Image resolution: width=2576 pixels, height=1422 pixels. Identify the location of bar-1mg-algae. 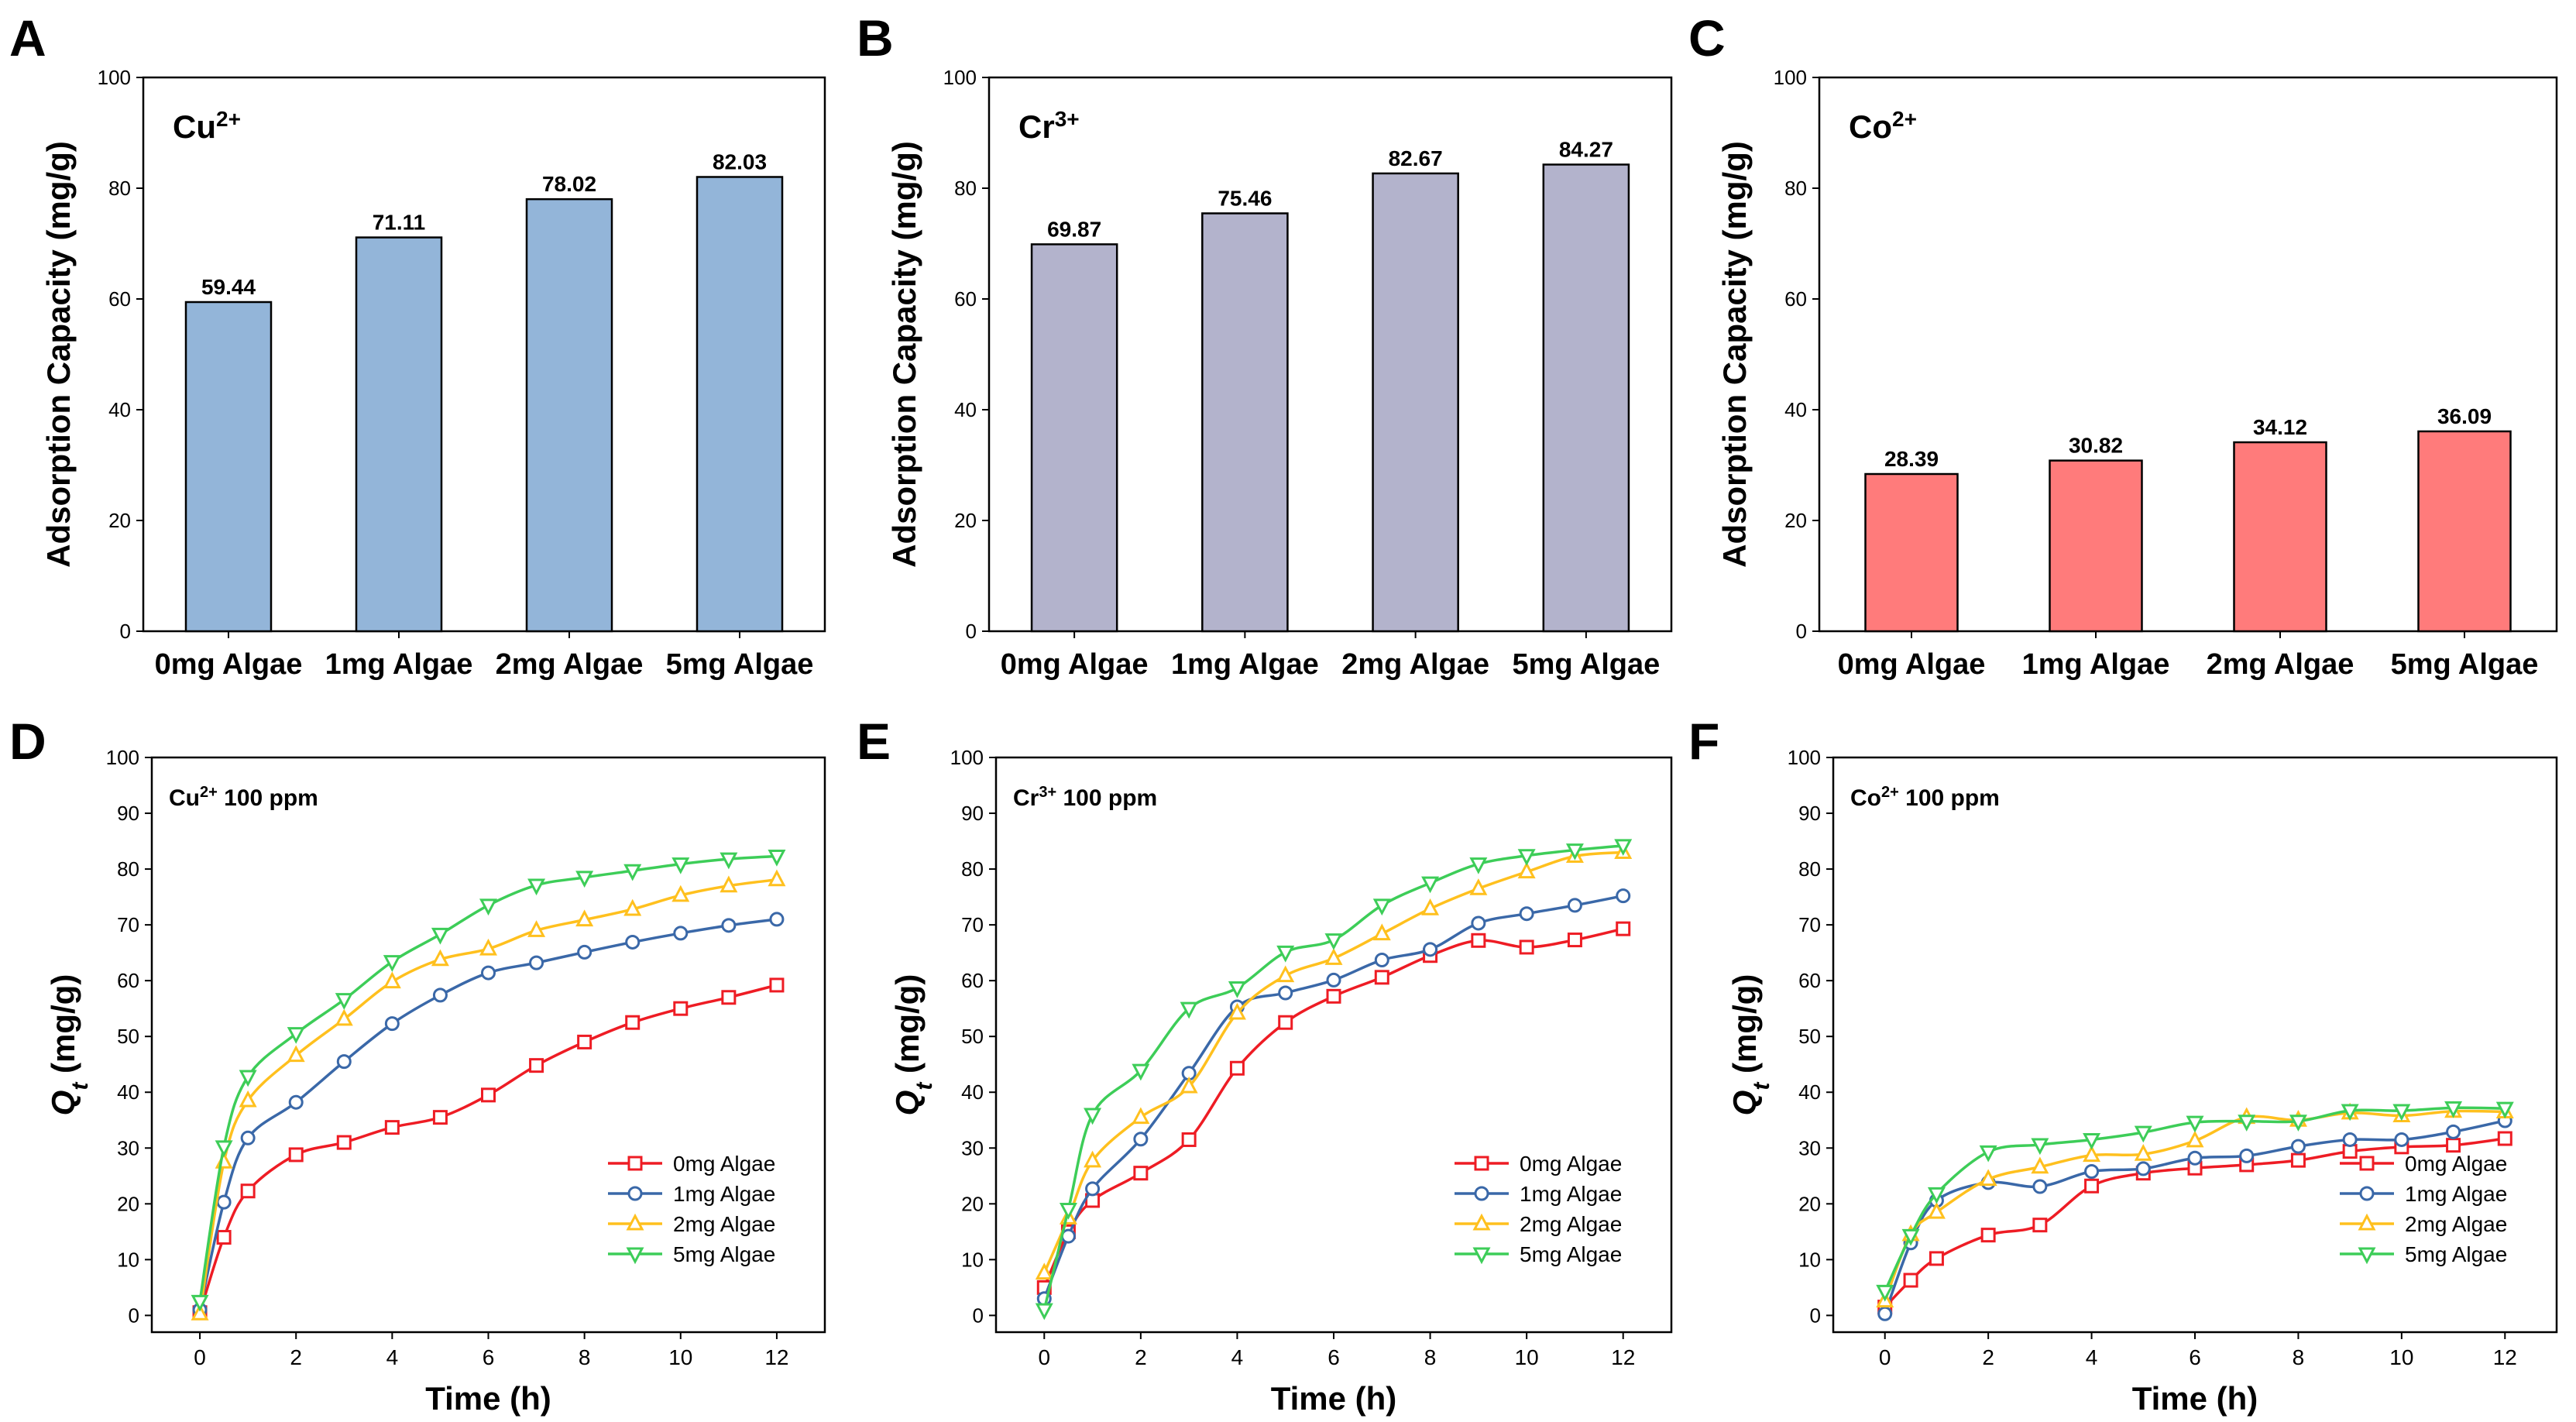
(1245, 422).